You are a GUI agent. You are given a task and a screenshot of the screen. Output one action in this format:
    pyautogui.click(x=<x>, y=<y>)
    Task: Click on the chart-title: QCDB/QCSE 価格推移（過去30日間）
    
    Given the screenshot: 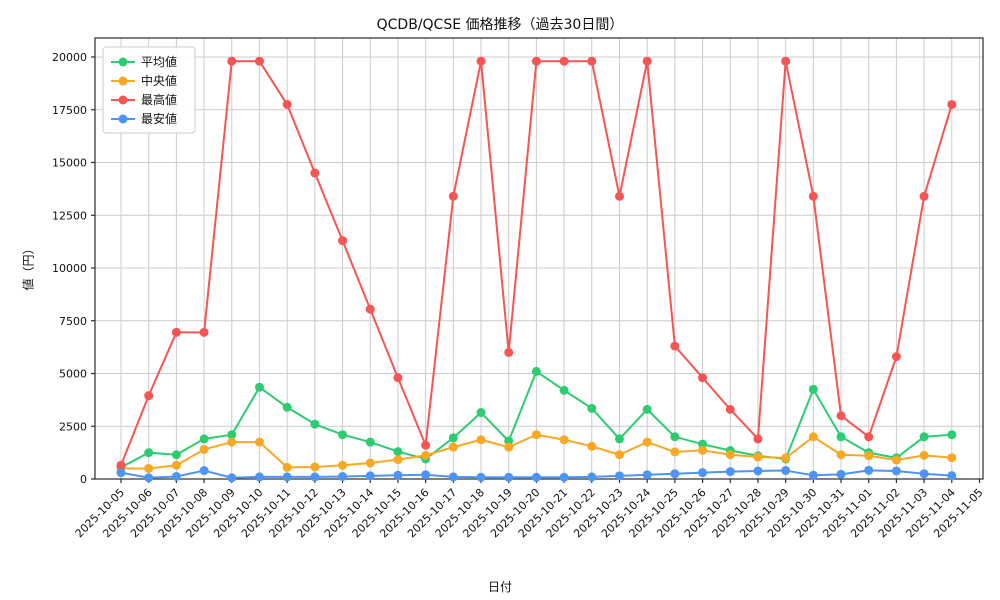 What is the action you would take?
    pyautogui.click(x=500, y=25)
    